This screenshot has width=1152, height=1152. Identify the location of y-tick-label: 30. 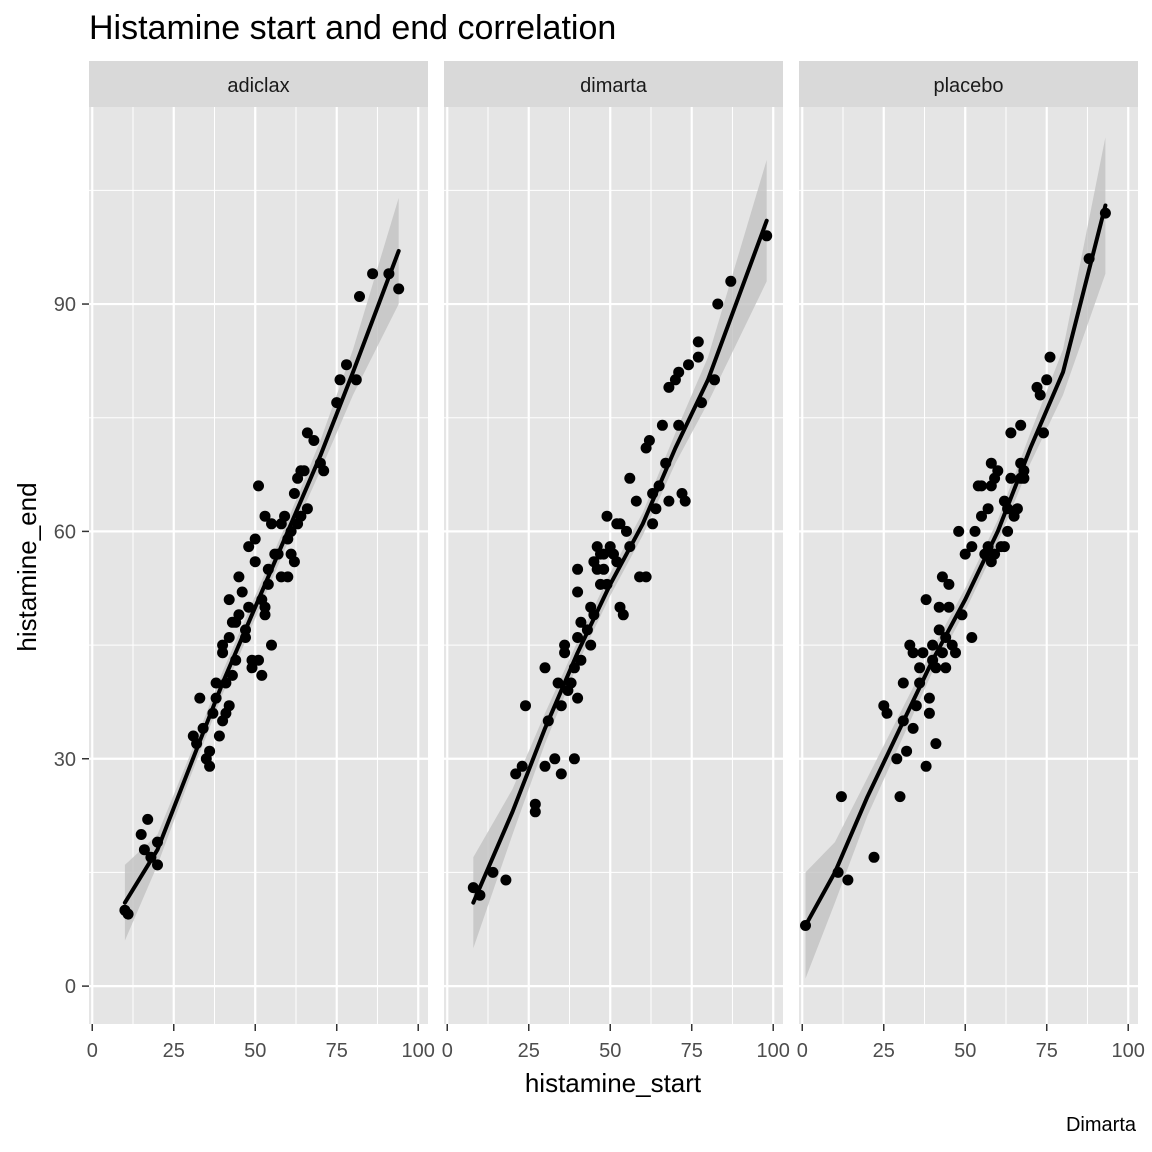
(65, 760).